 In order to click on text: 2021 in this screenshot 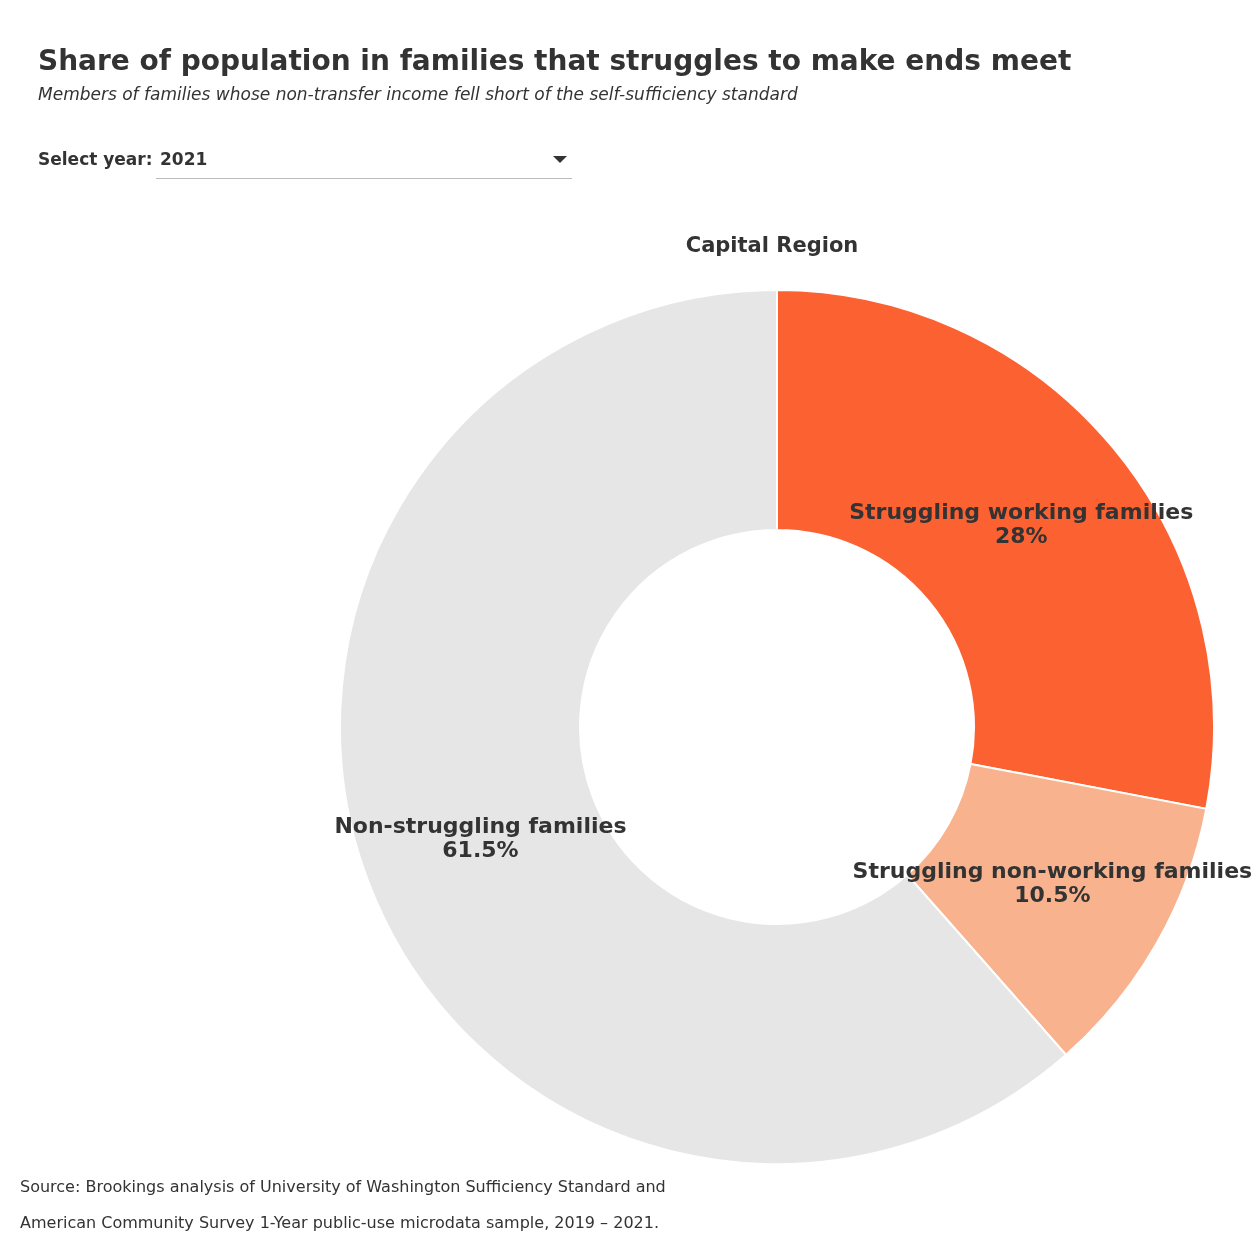, I will do `click(184, 159)`.